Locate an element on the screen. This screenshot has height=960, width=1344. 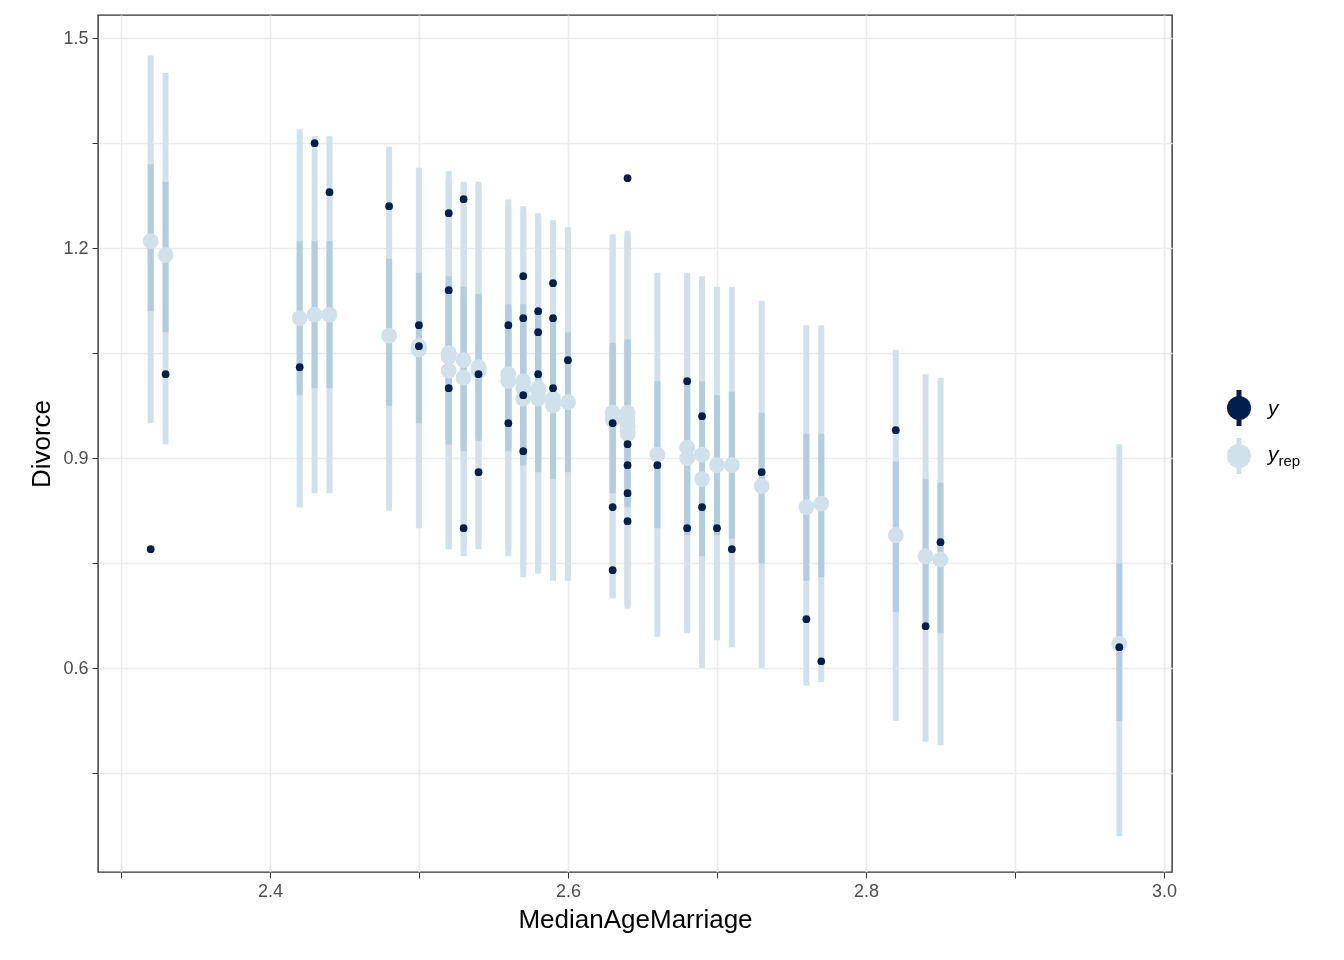
y-tick-label: 1.5 is located at coordinates (76, 37).